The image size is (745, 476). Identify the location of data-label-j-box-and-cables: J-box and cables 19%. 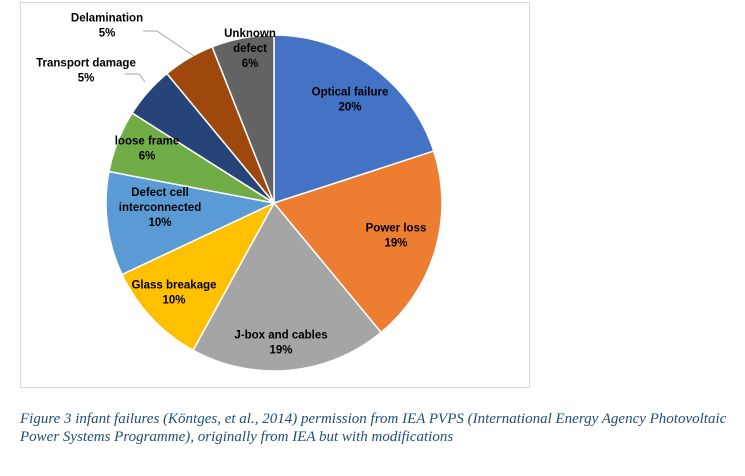
(280, 343).